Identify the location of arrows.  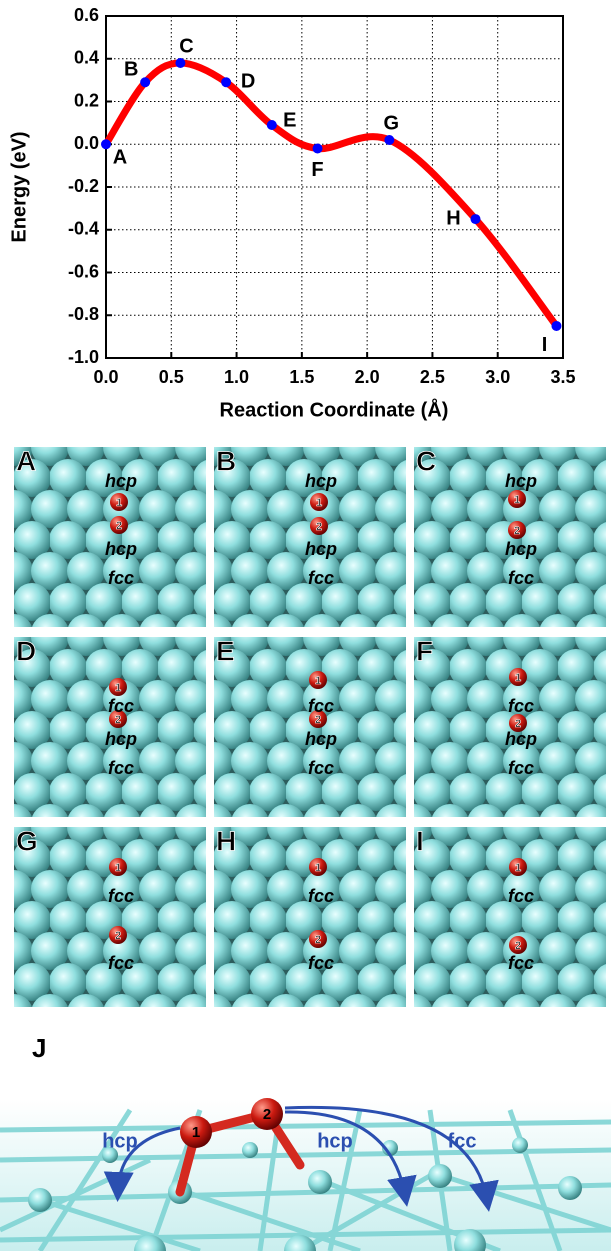
(301, 1158).